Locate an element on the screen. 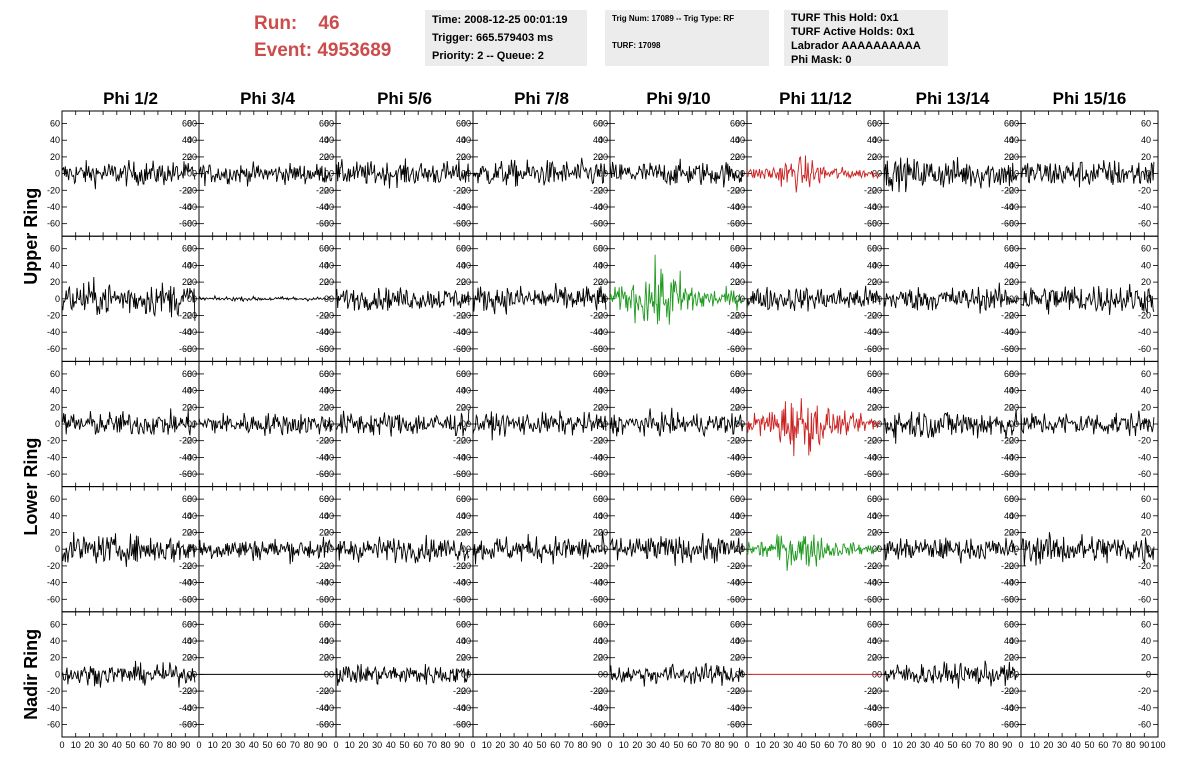 Image resolution: width=1196 pixels, height=772 pixels. x-tick-label: 80 is located at coordinates (994, 745).